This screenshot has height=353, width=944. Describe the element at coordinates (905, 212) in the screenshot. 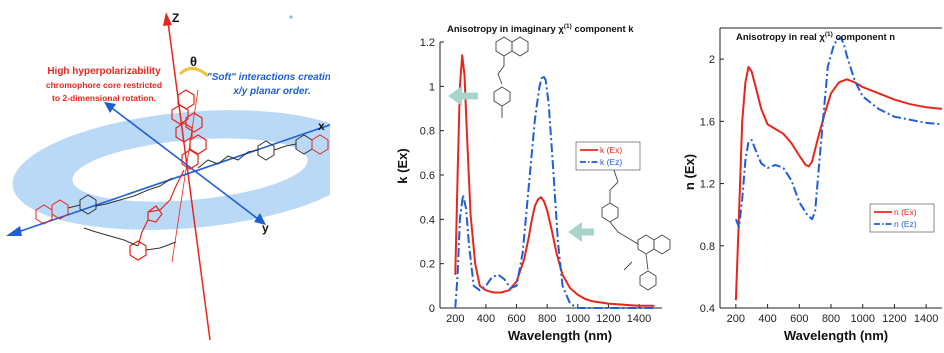

I see `legend-label-n-ex: n (Ex)` at that location.